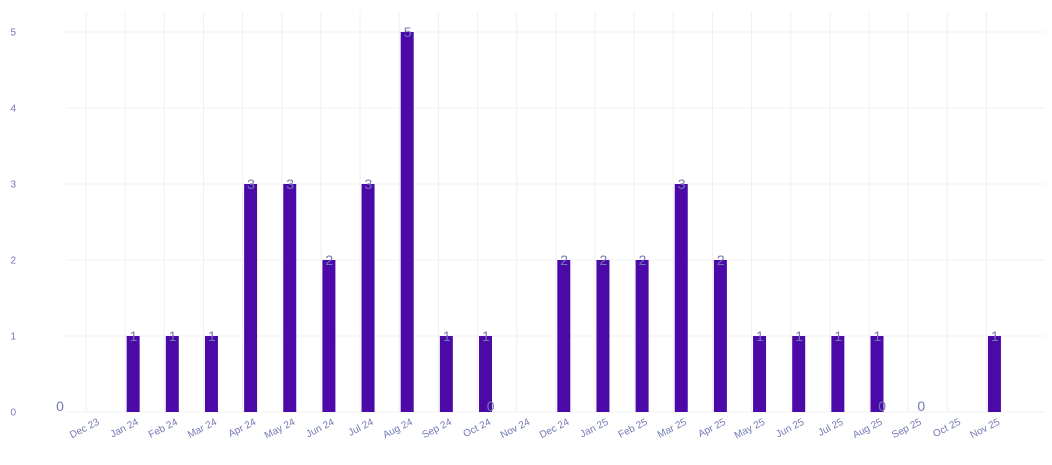 This screenshot has height=465, width=1052. Describe the element at coordinates (478, 428) in the screenshot. I see `x-tick-label: Oct 24` at that location.